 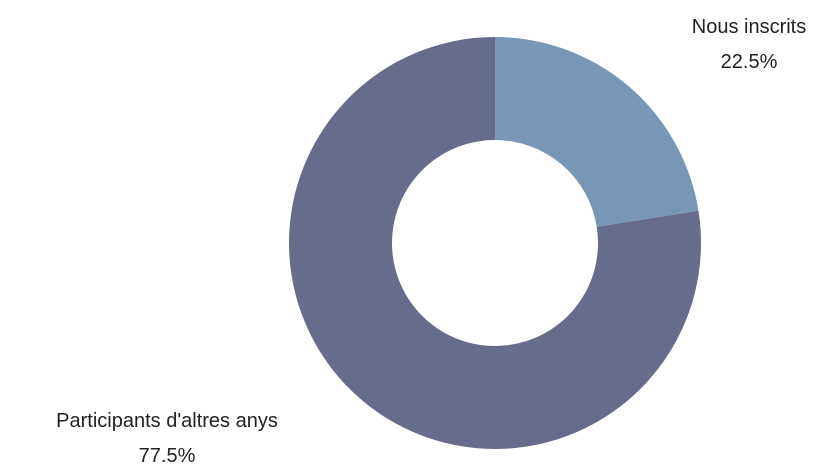 I want to click on slice-nous-inscrits, so click(x=597, y=132).